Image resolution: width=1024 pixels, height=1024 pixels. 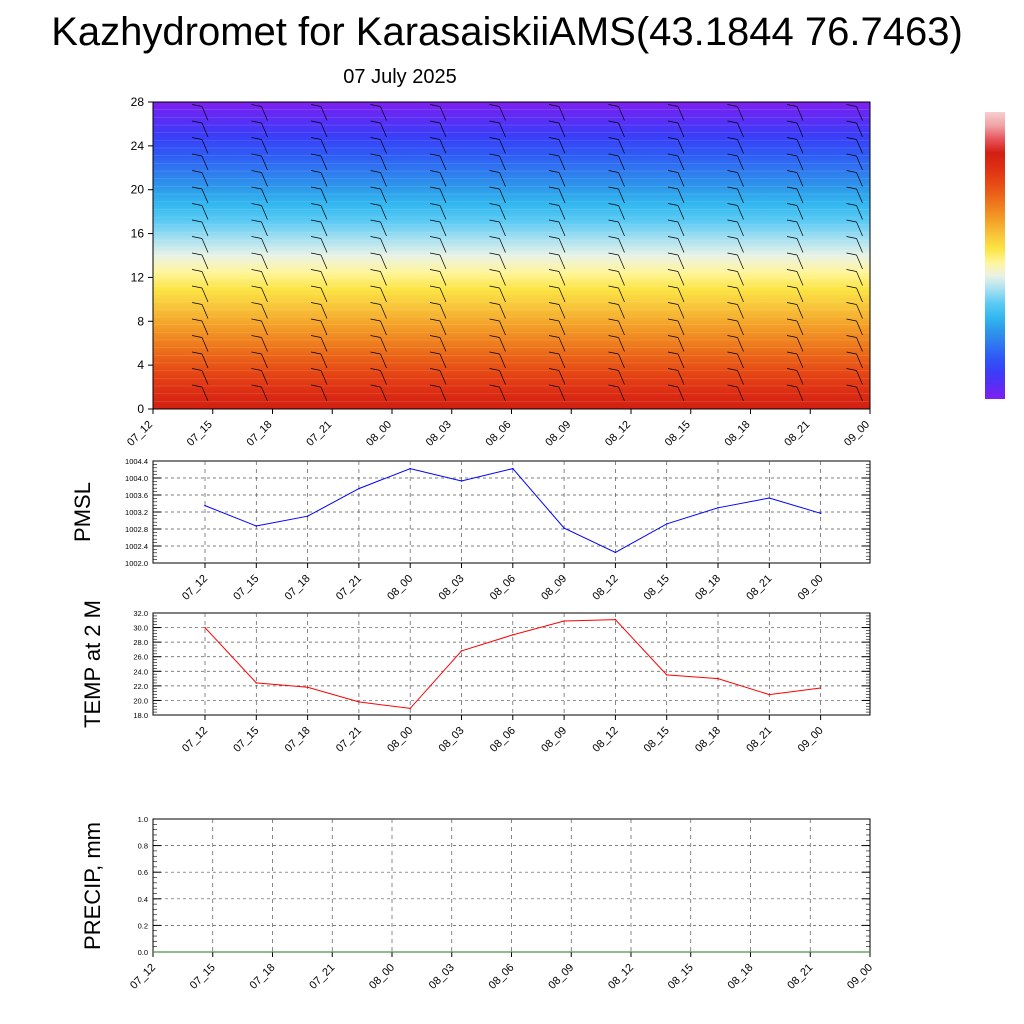 I want to click on y-tick-label: 32.0, so click(x=140, y=613).